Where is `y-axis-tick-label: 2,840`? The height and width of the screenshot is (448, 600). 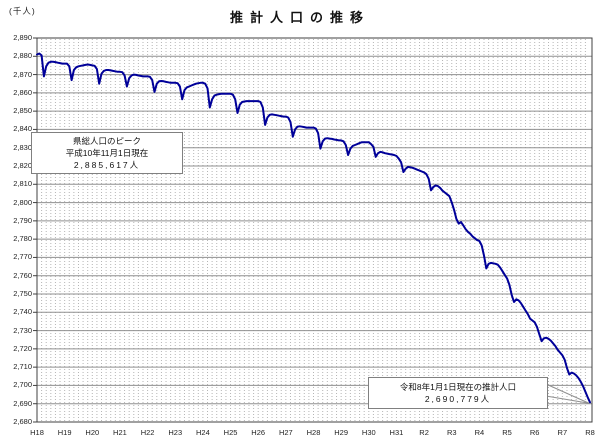
y-axis-tick-label: 2,840 is located at coordinates (22, 129).